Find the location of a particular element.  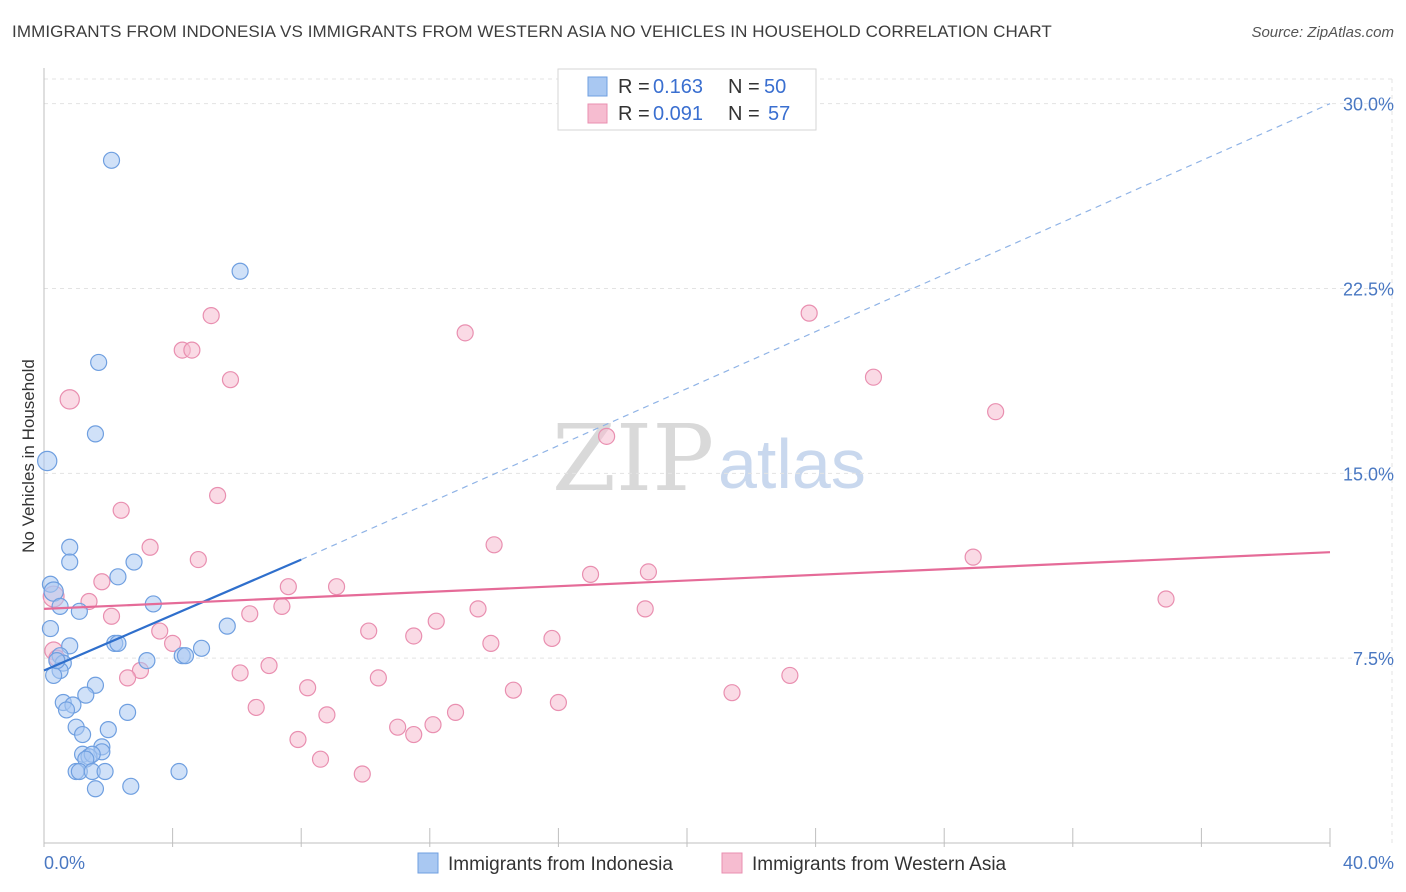

legend-r-value-1: 0.163 is located at coordinates (678, 87).